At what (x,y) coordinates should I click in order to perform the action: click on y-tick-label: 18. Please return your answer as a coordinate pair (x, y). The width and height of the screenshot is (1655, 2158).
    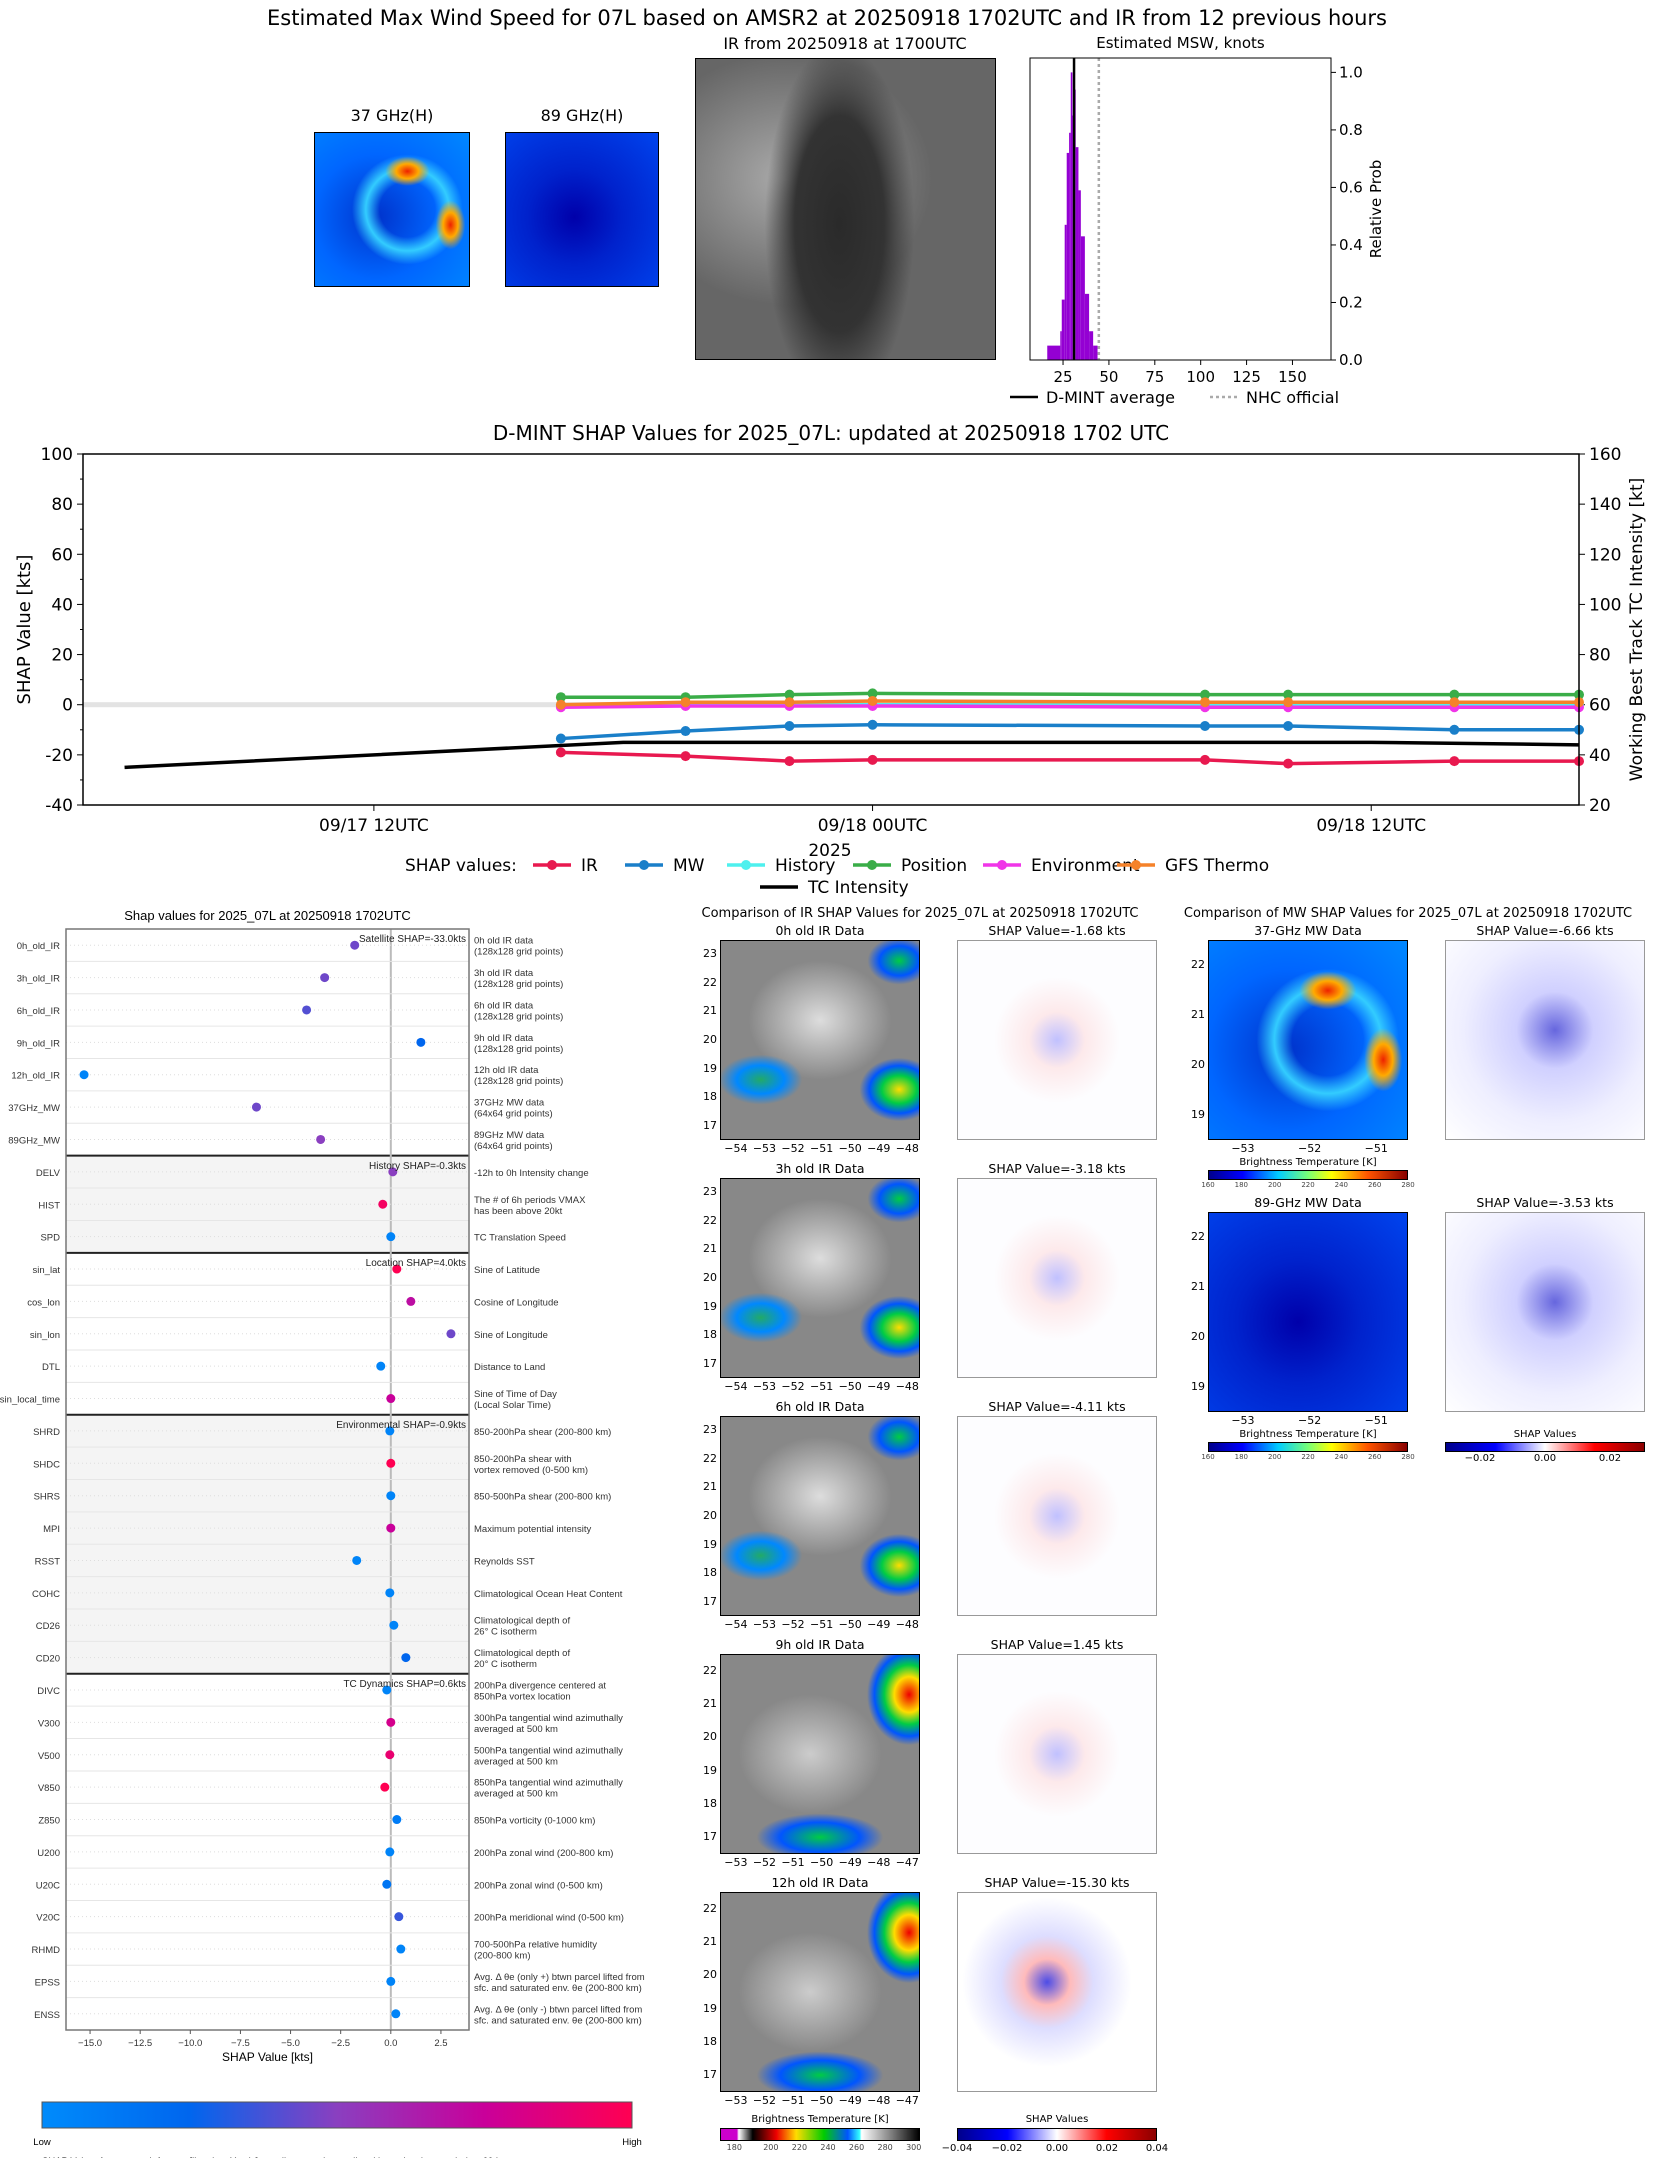
    Looking at the image, I should click on (710, 1803).